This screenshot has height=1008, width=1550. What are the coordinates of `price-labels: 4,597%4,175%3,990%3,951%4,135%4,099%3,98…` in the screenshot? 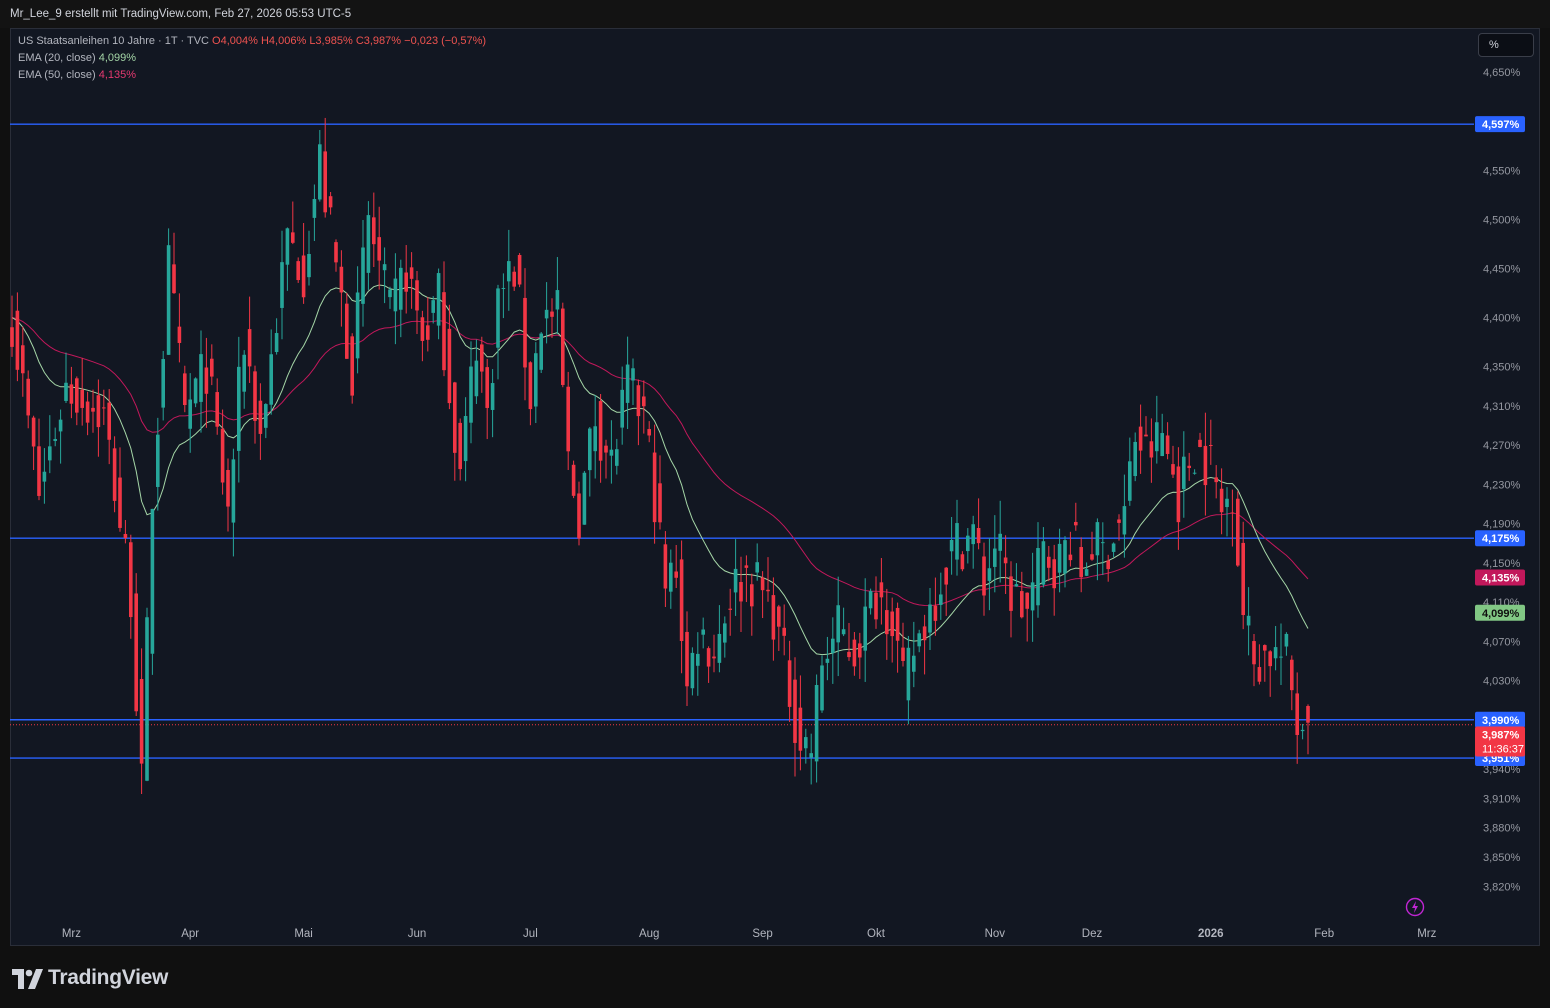 It's located at (1500, 441).